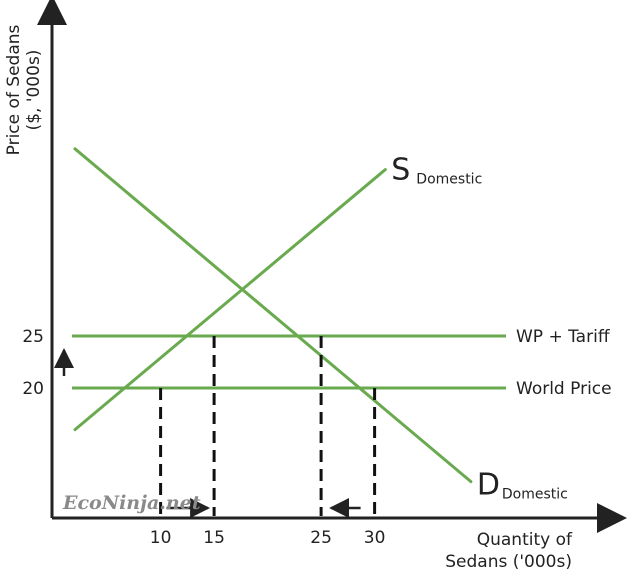  Describe the element at coordinates (563, 337) in the screenshot. I see `price-line-label-wp-tariff: WP + Tariff` at that location.